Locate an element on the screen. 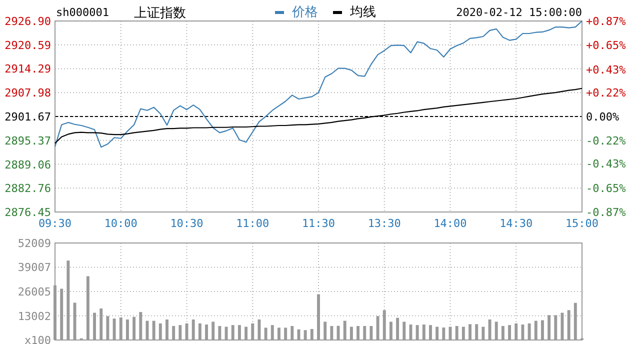 The image size is (630, 344). y-tick-label: 2914.29 is located at coordinates (27, 69).